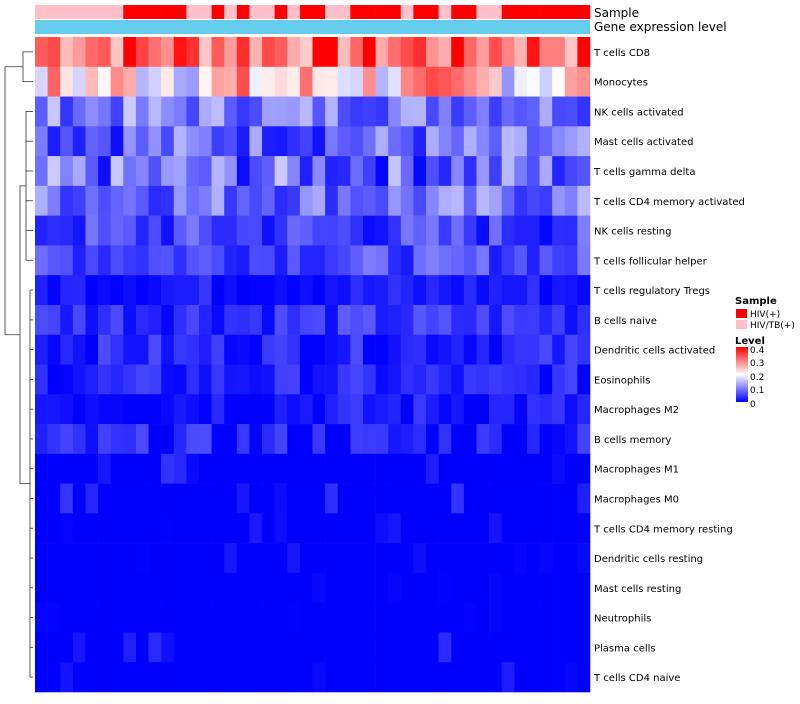 The image size is (800, 704). Describe the element at coordinates (470, 200) in the screenshot. I see `cell-r6-c35` at that location.